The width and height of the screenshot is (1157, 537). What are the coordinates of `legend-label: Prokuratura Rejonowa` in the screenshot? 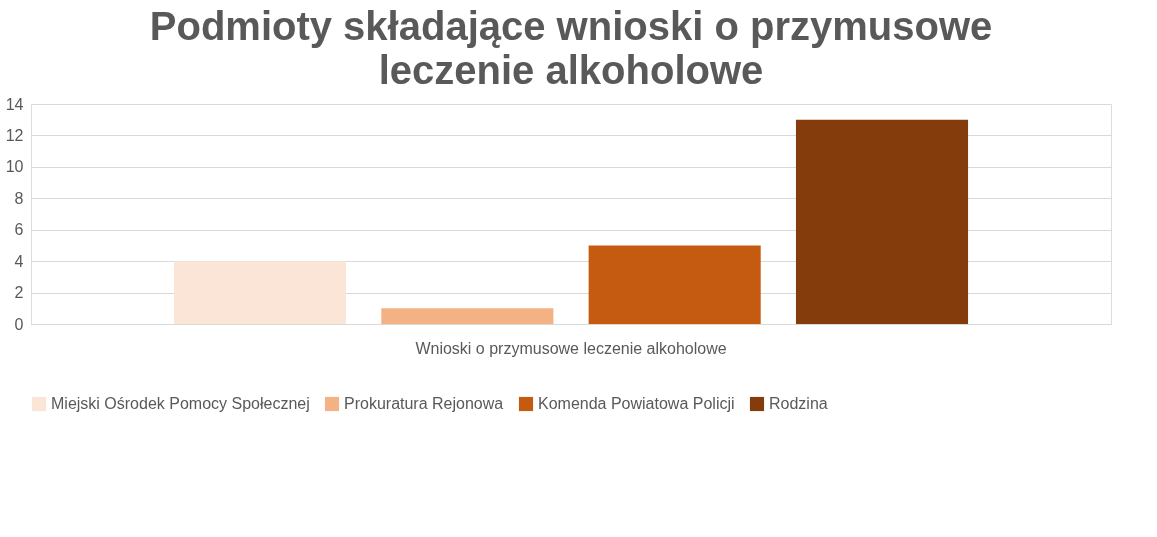 It's located at (424, 403).